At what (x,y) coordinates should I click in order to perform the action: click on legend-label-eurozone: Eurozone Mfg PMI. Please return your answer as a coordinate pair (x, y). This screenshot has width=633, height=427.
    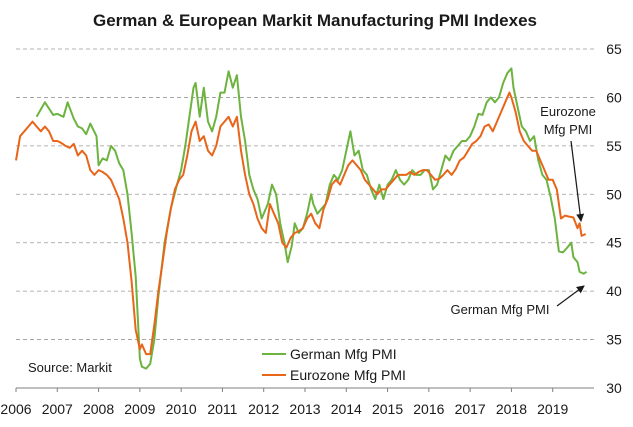
    Looking at the image, I should click on (348, 375).